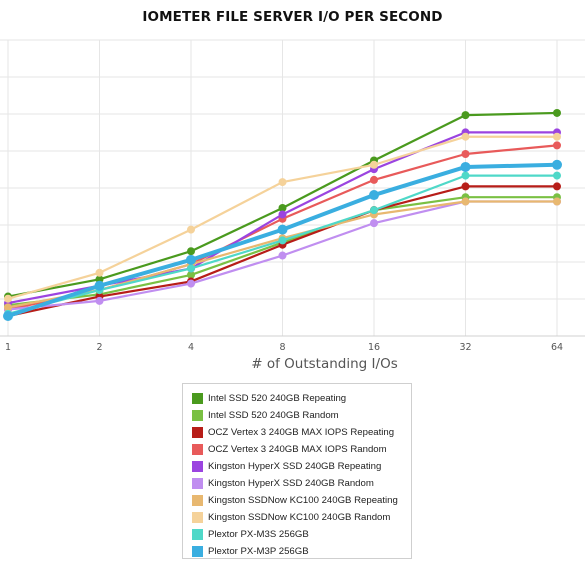 This screenshot has height=585, width=585. What do you see at coordinates (324, 364) in the screenshot?
I see `x-axis-label: # of Outstanding I/Os` at bounding box center [324, 364].